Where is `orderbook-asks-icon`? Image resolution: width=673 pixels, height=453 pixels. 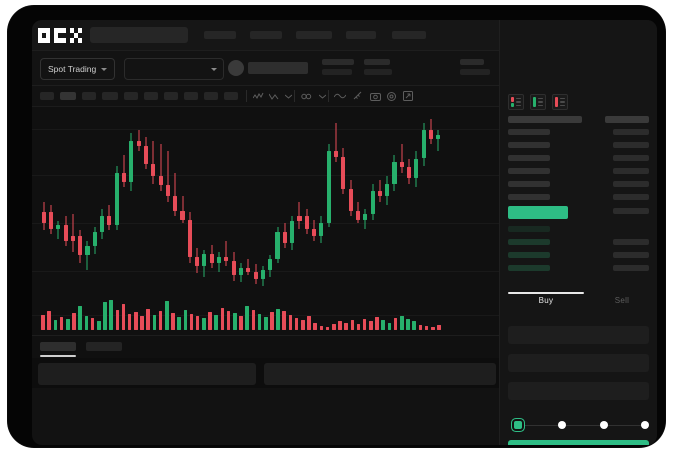
orderbook-asks-icon is located at coordinates (560, 102).